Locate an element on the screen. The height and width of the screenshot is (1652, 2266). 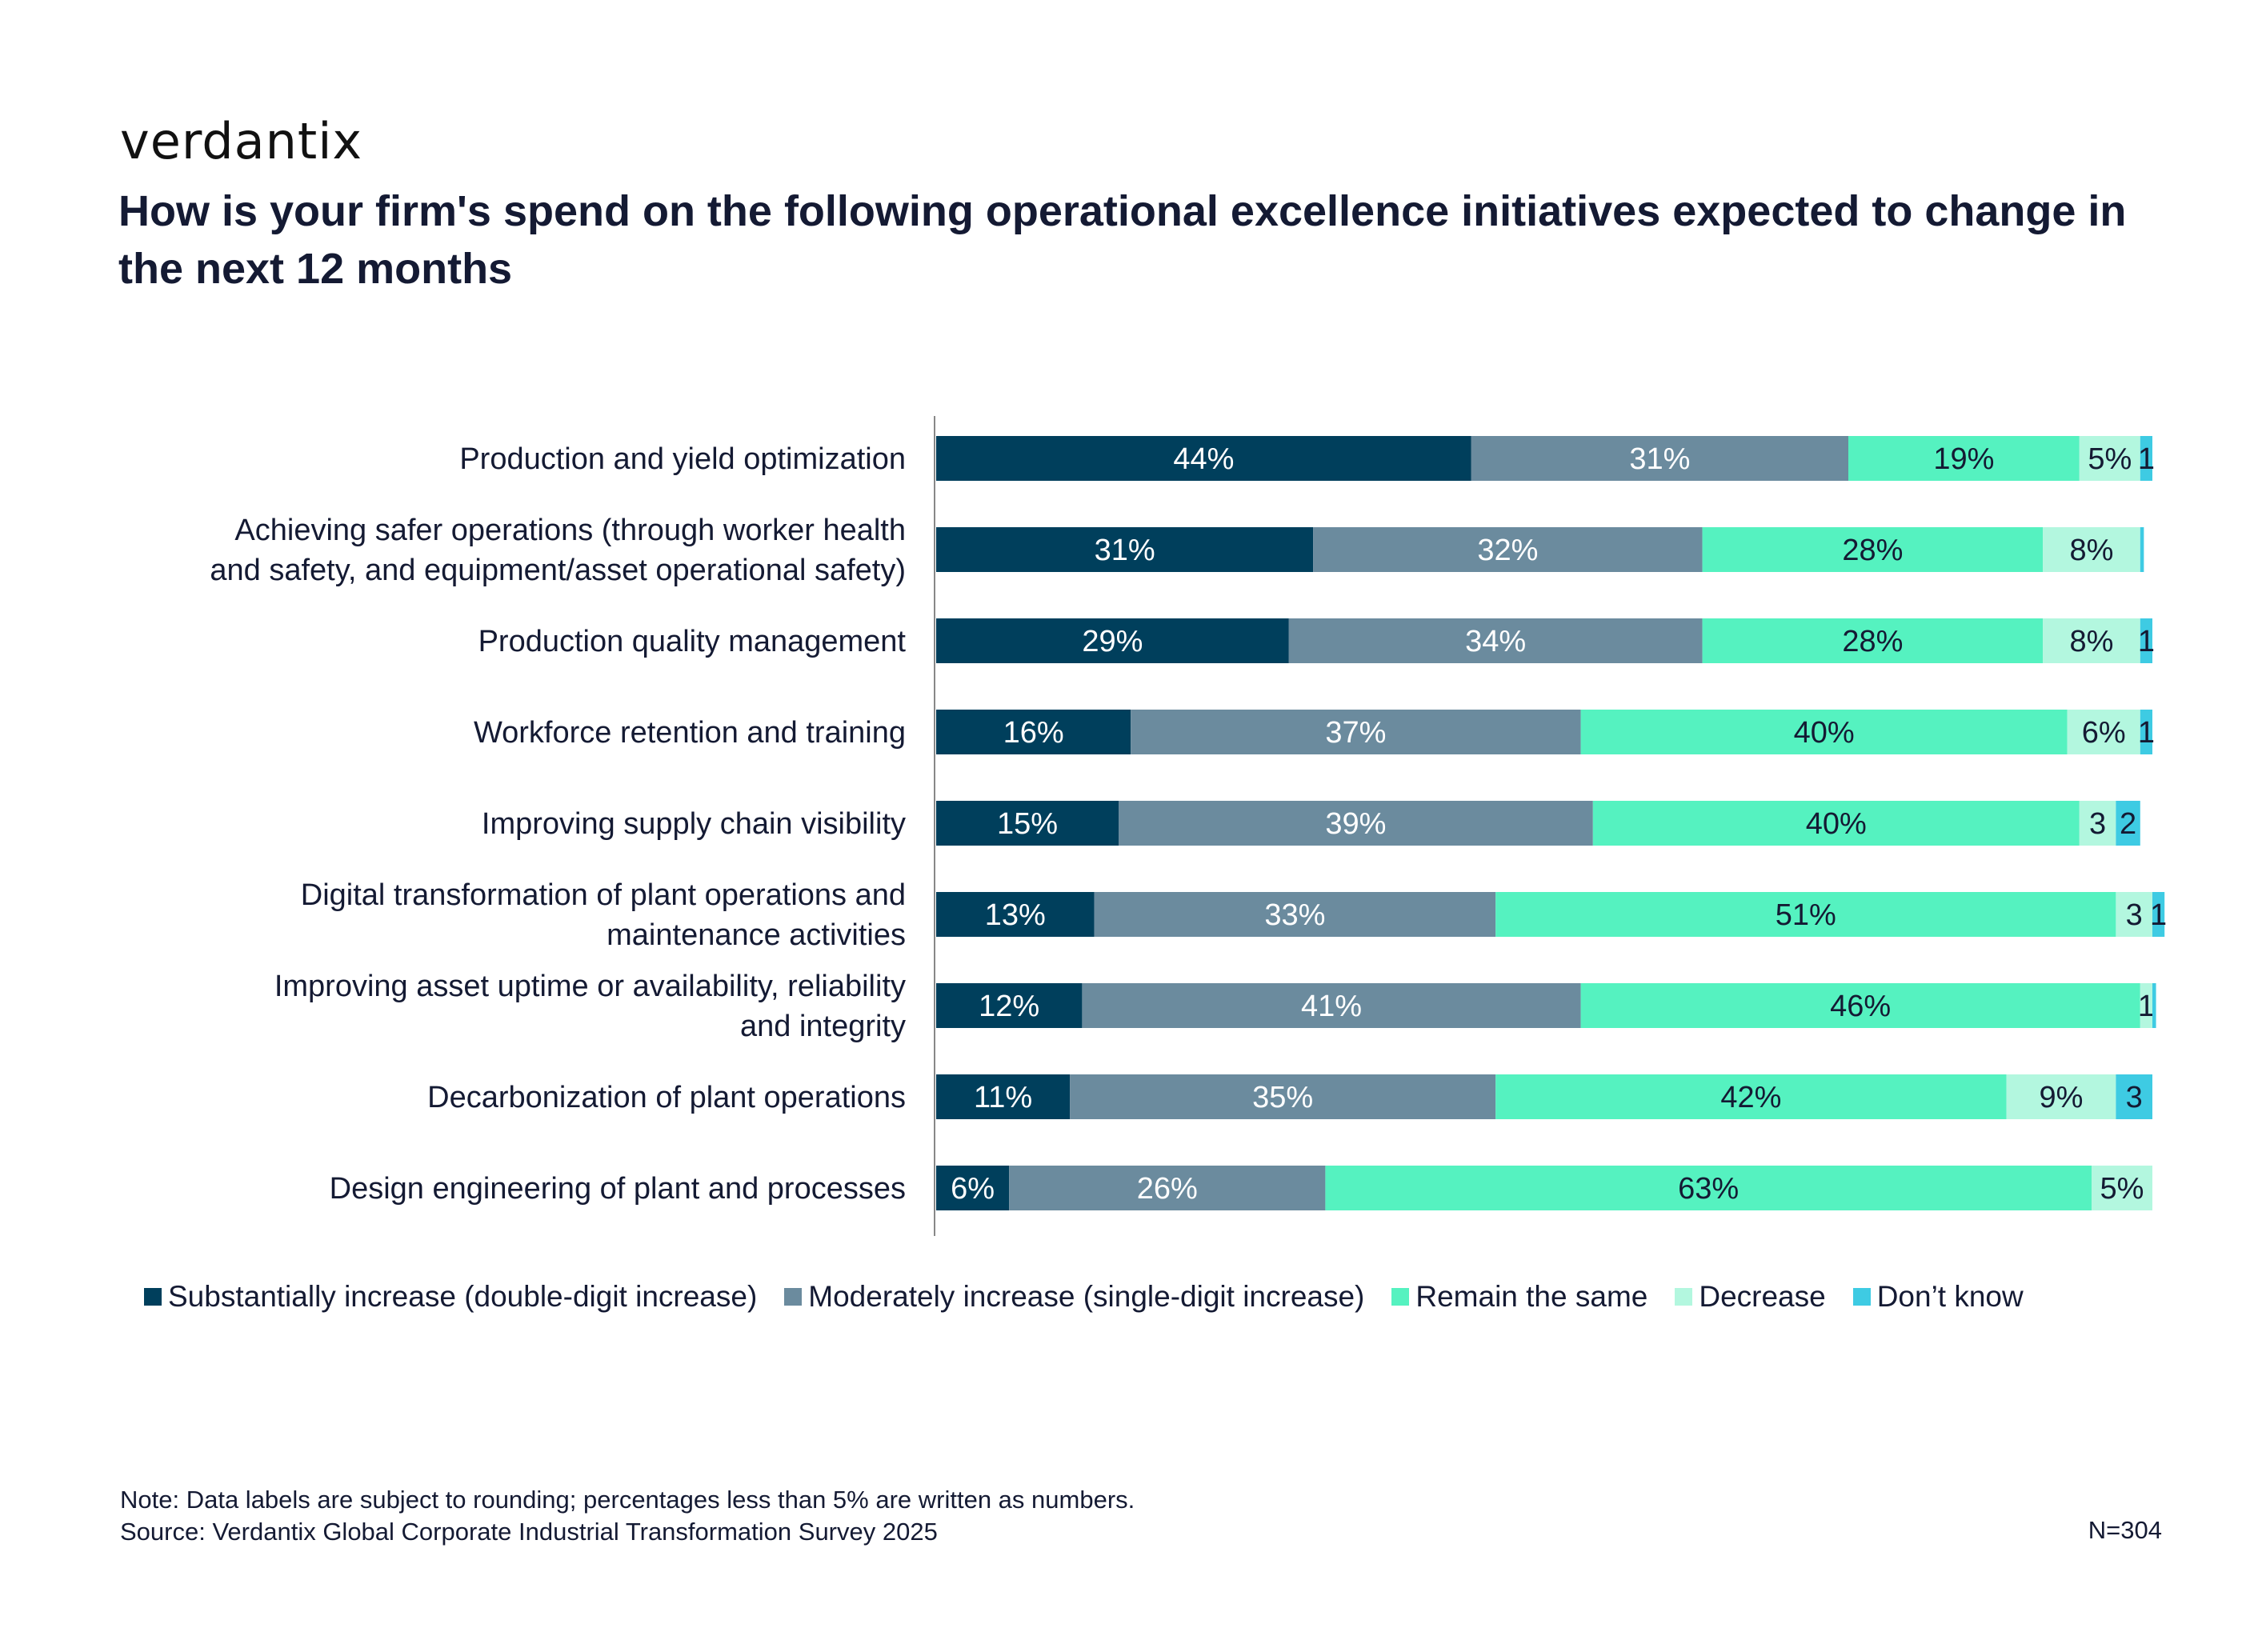
data-label: 13% is located at coordinates (1016, 915).